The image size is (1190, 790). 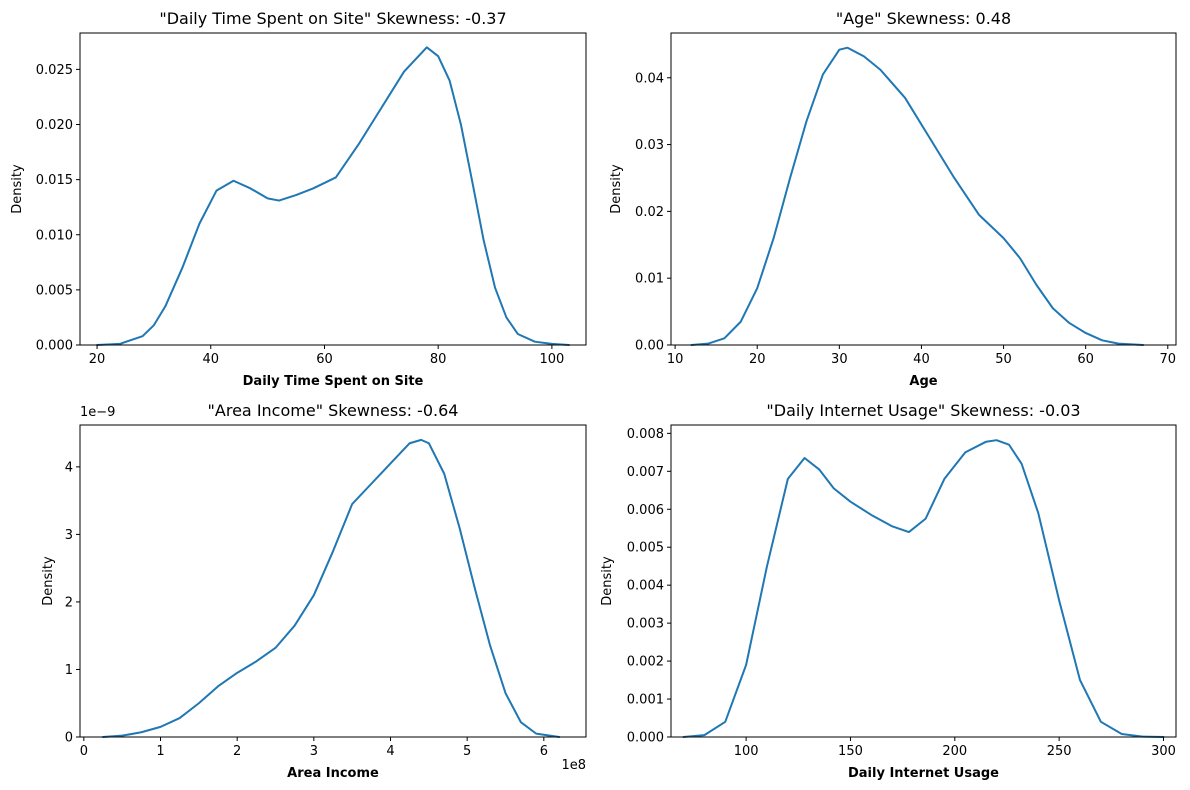 What do you see at coordinates (839, 359) in the screenshot?
I see `x-tick-label: 30` at bounding box center [839, 359].